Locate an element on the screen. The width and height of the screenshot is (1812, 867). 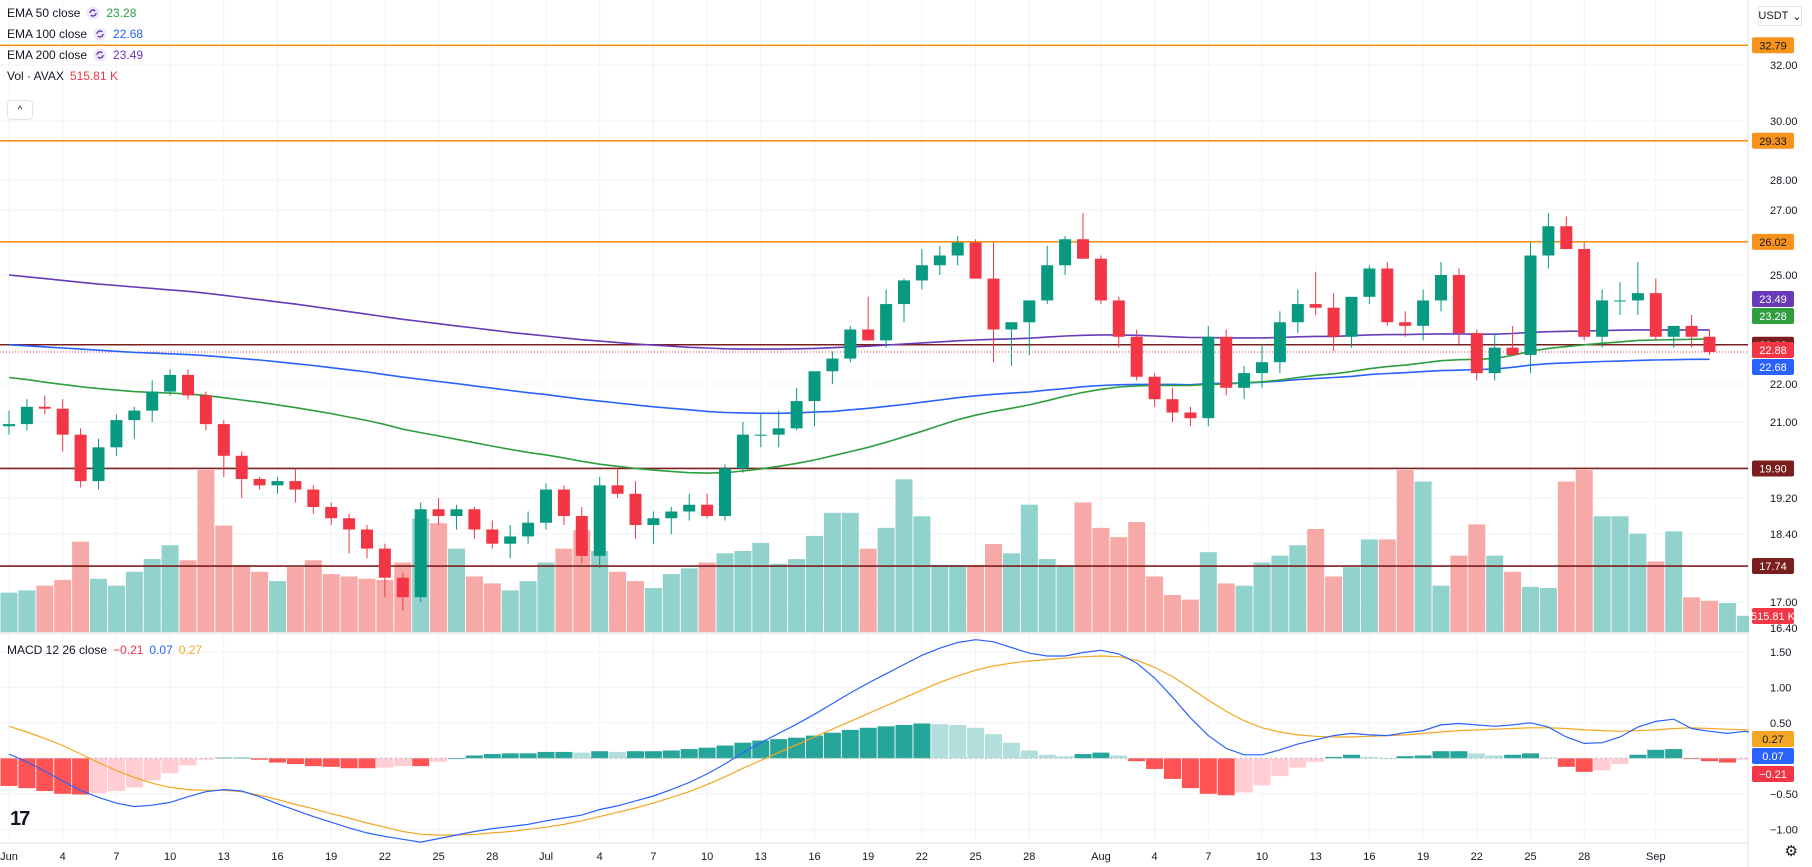
macd-signal-value: 0.27 is located at coordinates (190, 650).